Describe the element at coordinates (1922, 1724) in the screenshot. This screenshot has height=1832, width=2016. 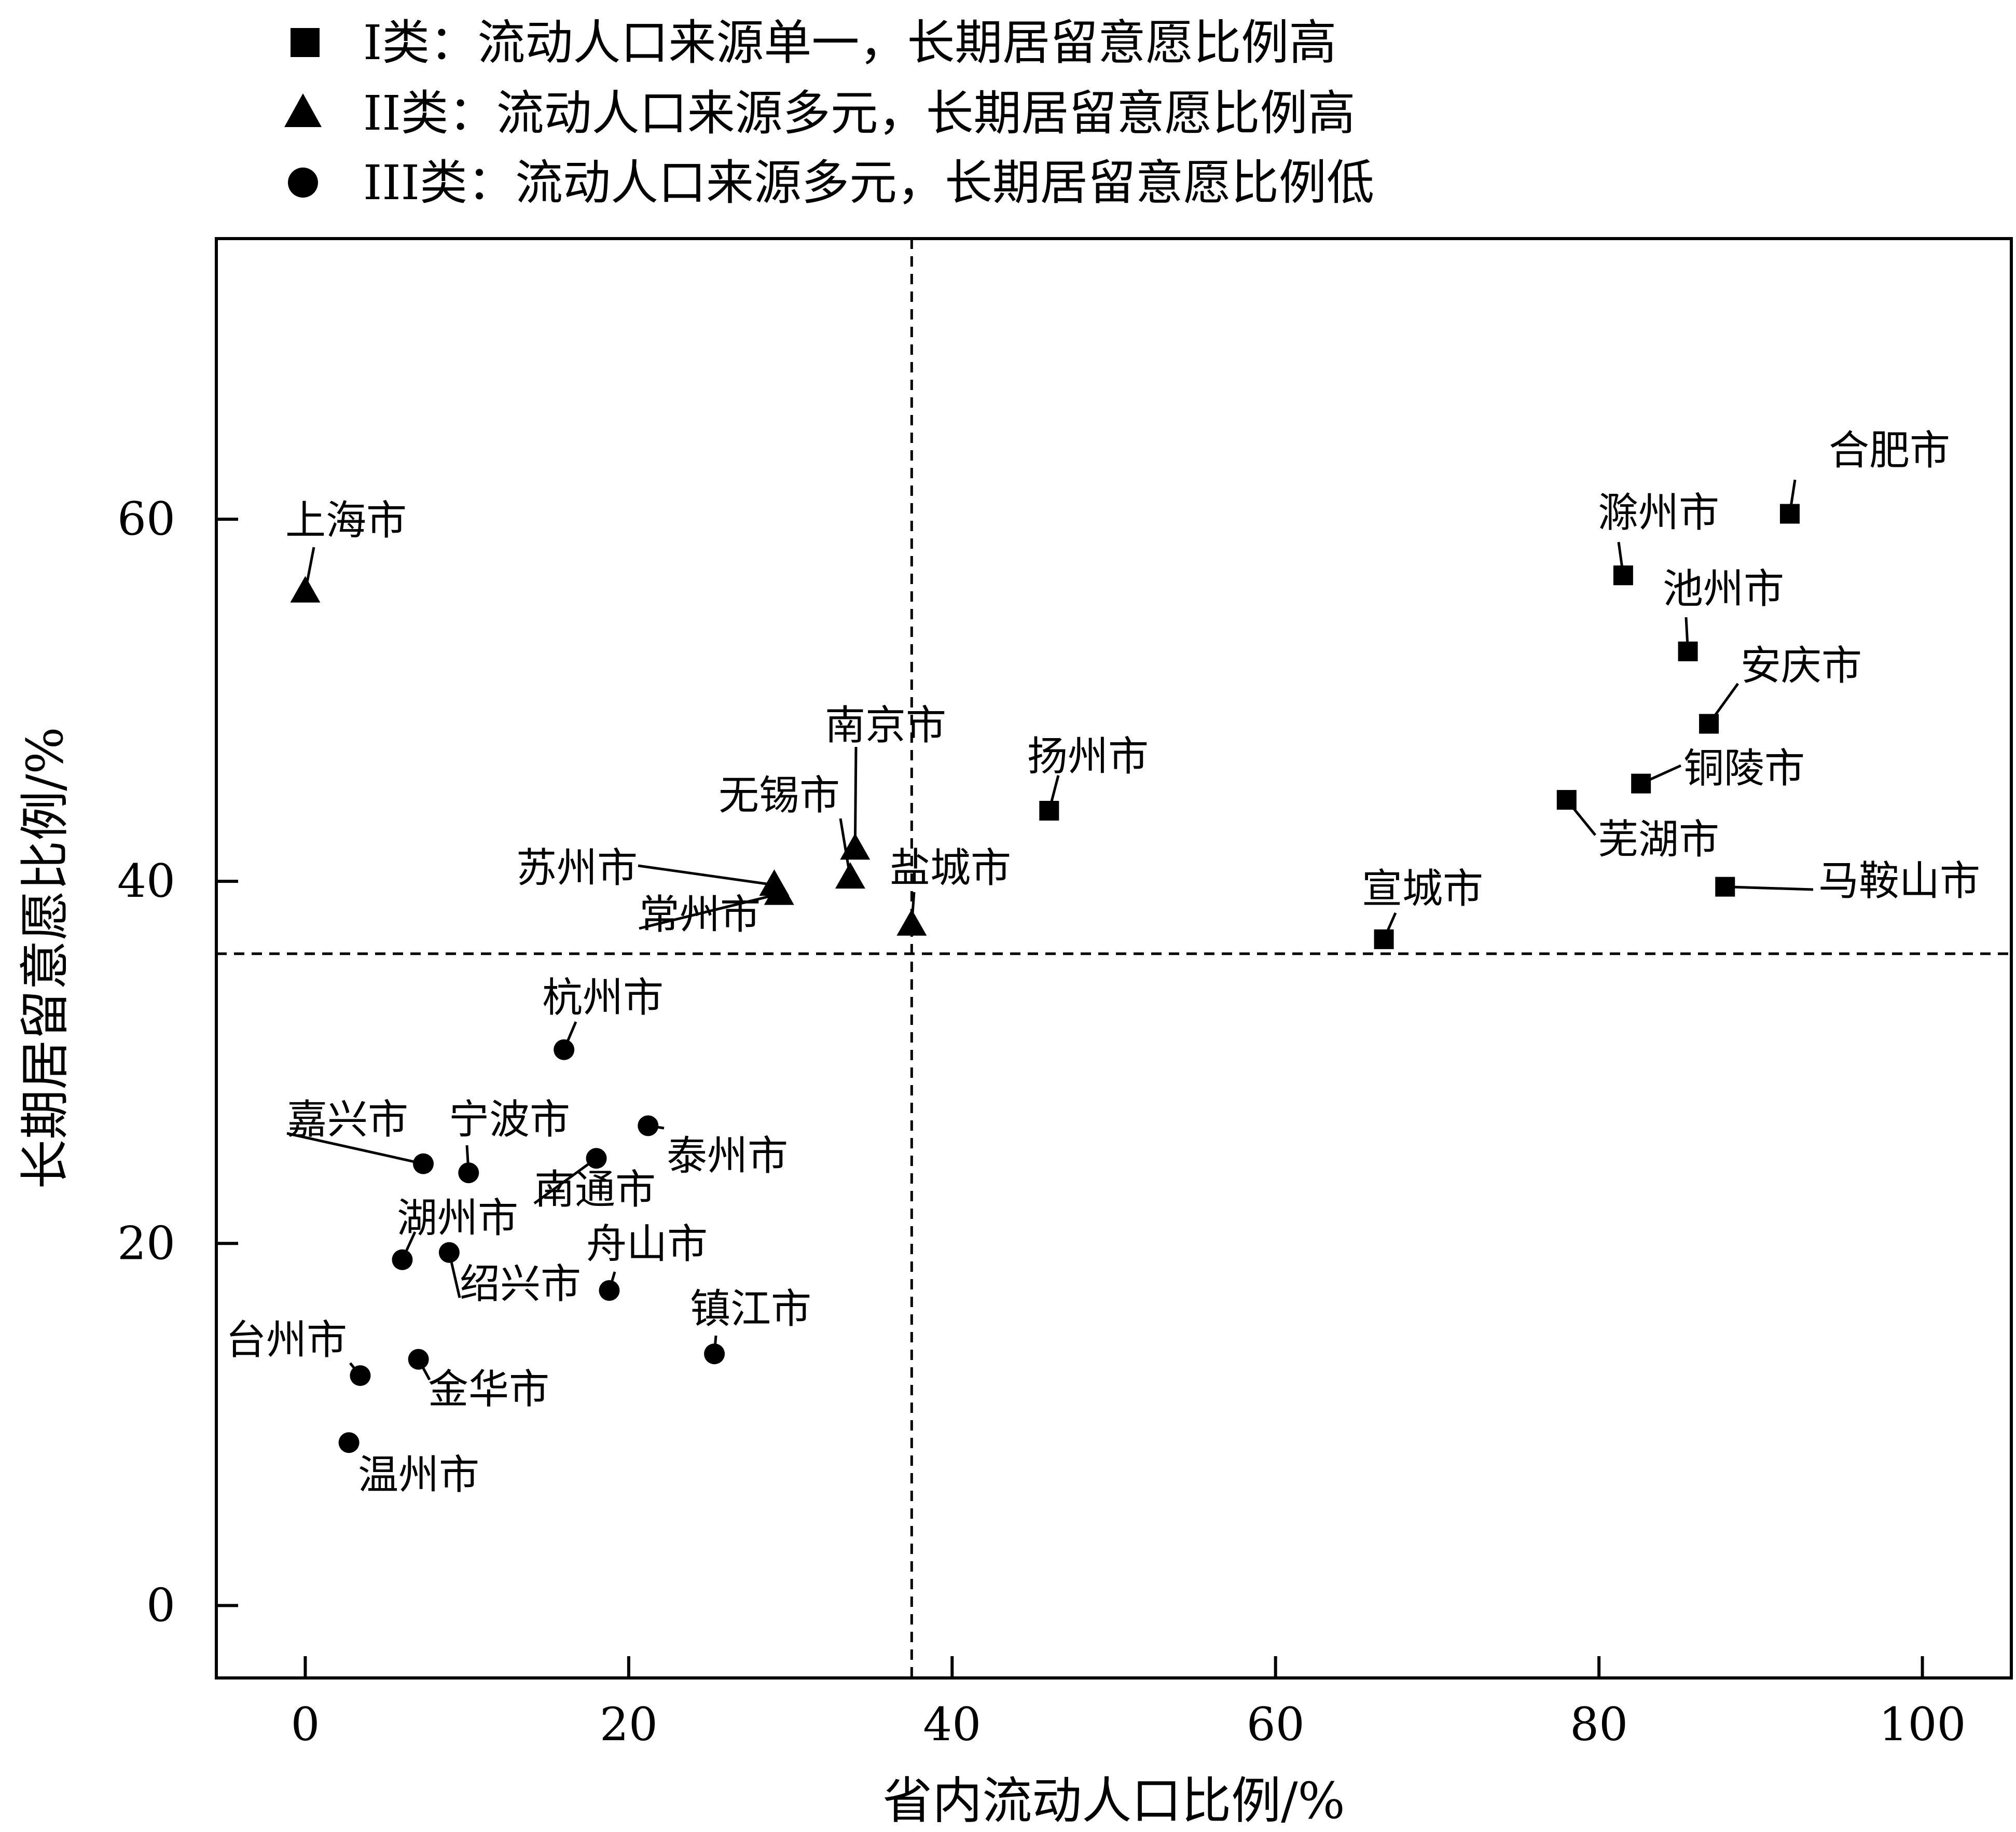
I see `x-tick-label-100: 100` at that location.